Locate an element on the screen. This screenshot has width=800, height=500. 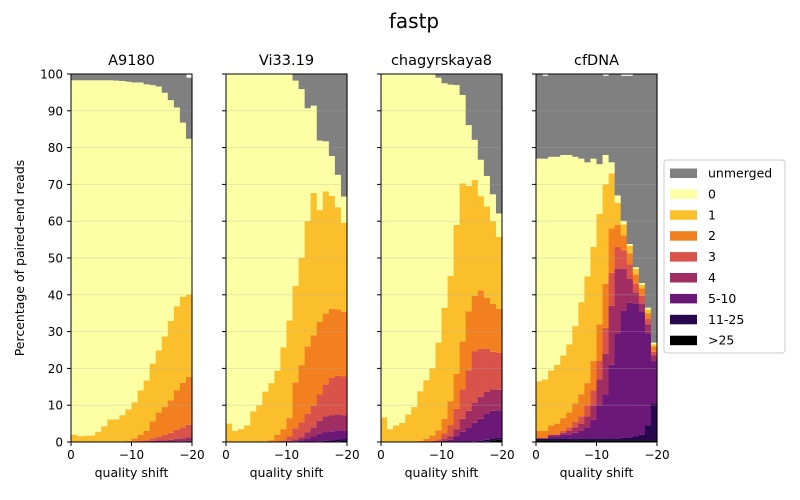
bar->25-5 is located at coordinates (569, 441).